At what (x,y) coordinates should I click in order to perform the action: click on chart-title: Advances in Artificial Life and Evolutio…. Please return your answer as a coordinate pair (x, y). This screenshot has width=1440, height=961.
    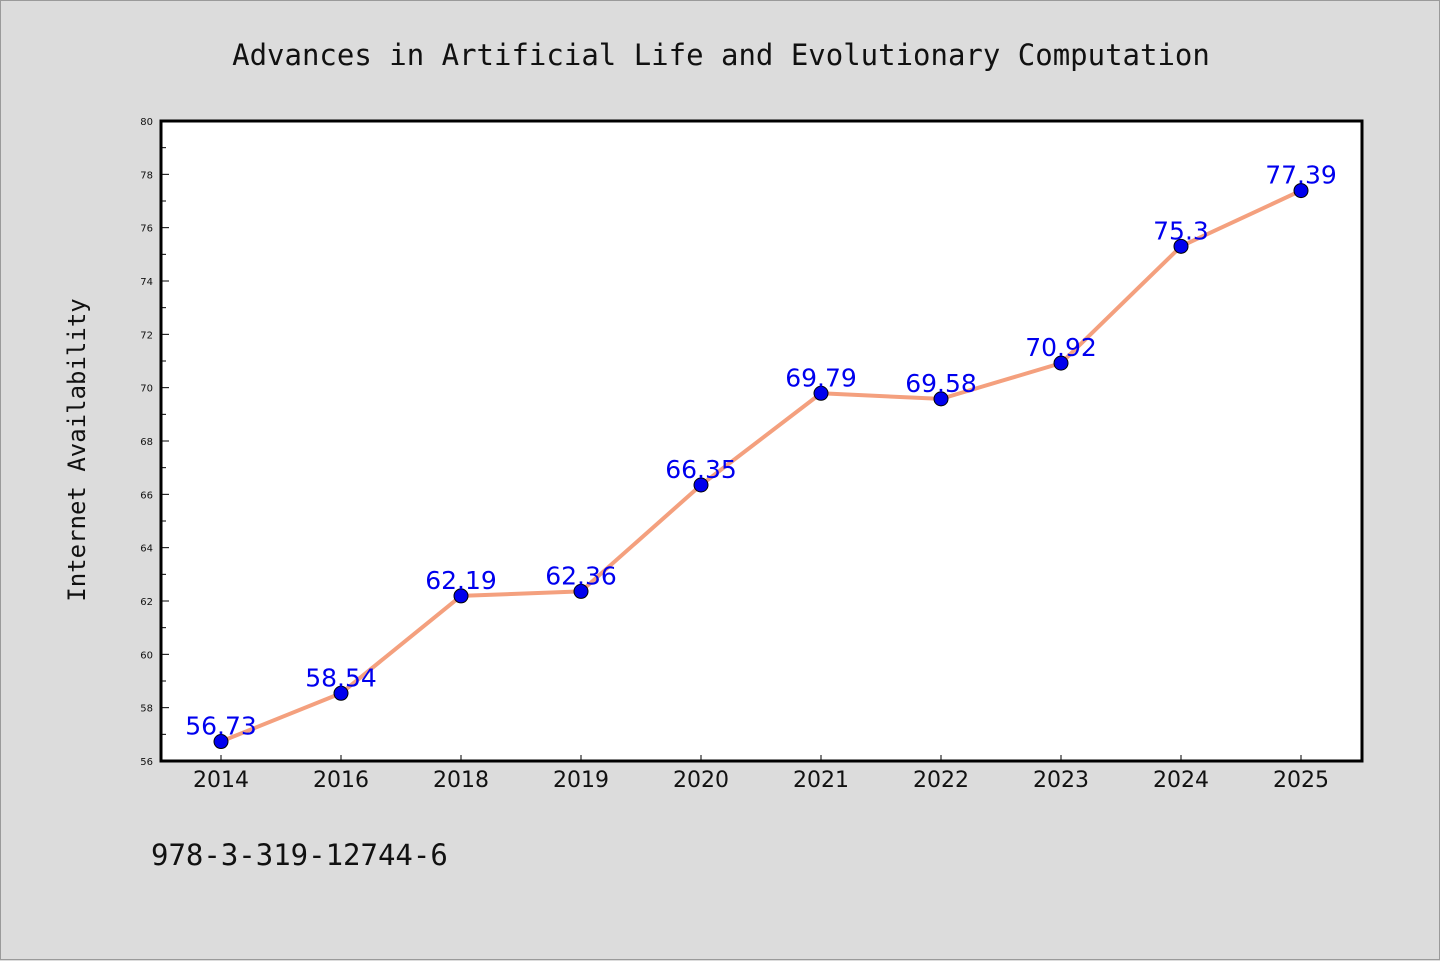
    Looking at the image, I should click on (721, 55).